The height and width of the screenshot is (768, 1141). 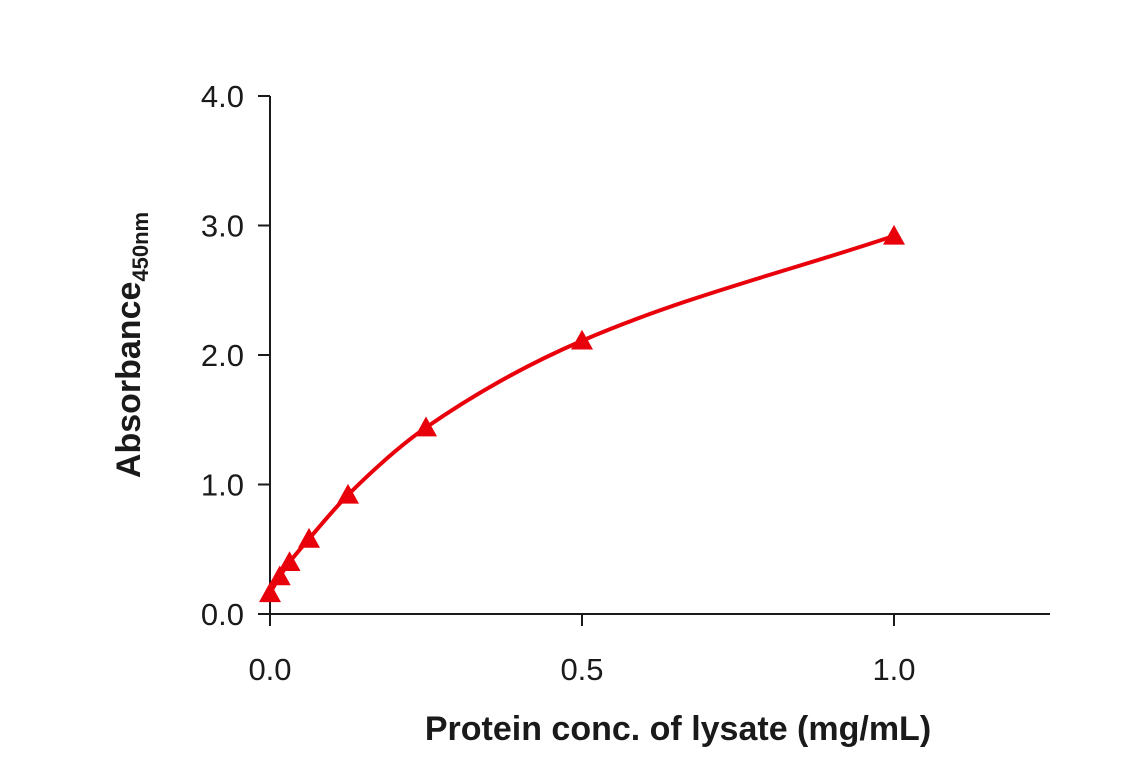 I want to click on x-tick-label: 0.5, so click(x=581, y=669).